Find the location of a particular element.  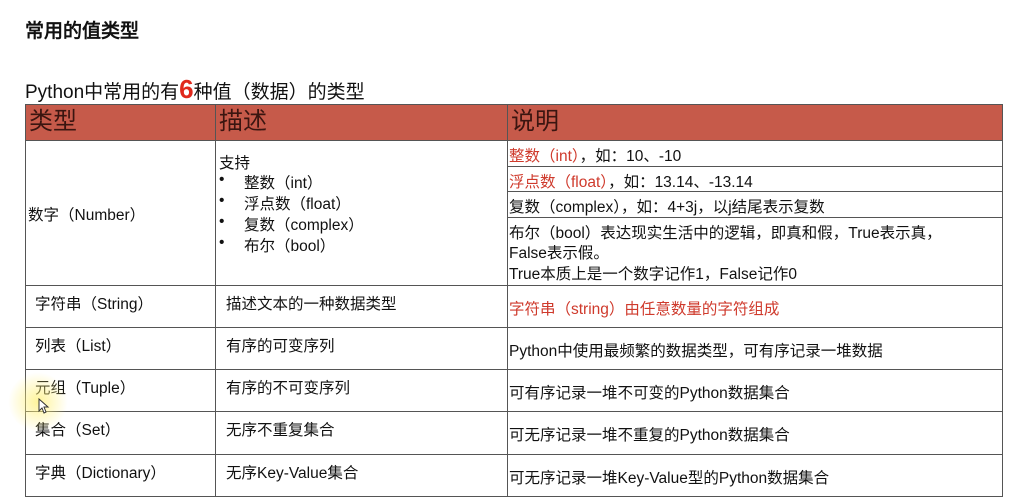

cell-type: 字典（Dictionary） is located at coordinates (120, 475).